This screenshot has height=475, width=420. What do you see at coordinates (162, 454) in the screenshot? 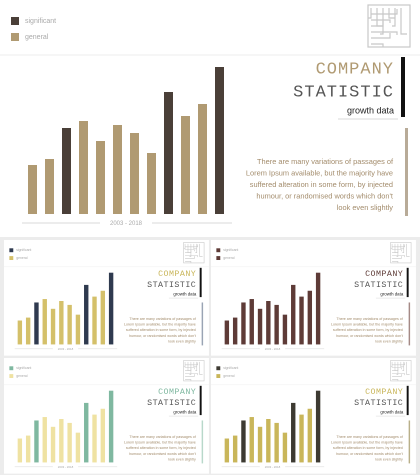
I see `body-text: humour, or randomised words which don't` at bounding box center [162, 454].